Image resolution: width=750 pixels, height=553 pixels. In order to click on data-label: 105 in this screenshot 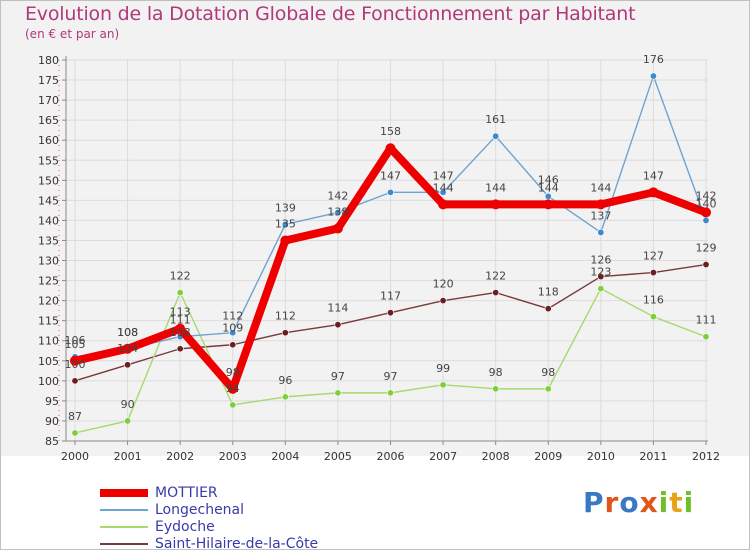, I will do `click(75, 344)`.